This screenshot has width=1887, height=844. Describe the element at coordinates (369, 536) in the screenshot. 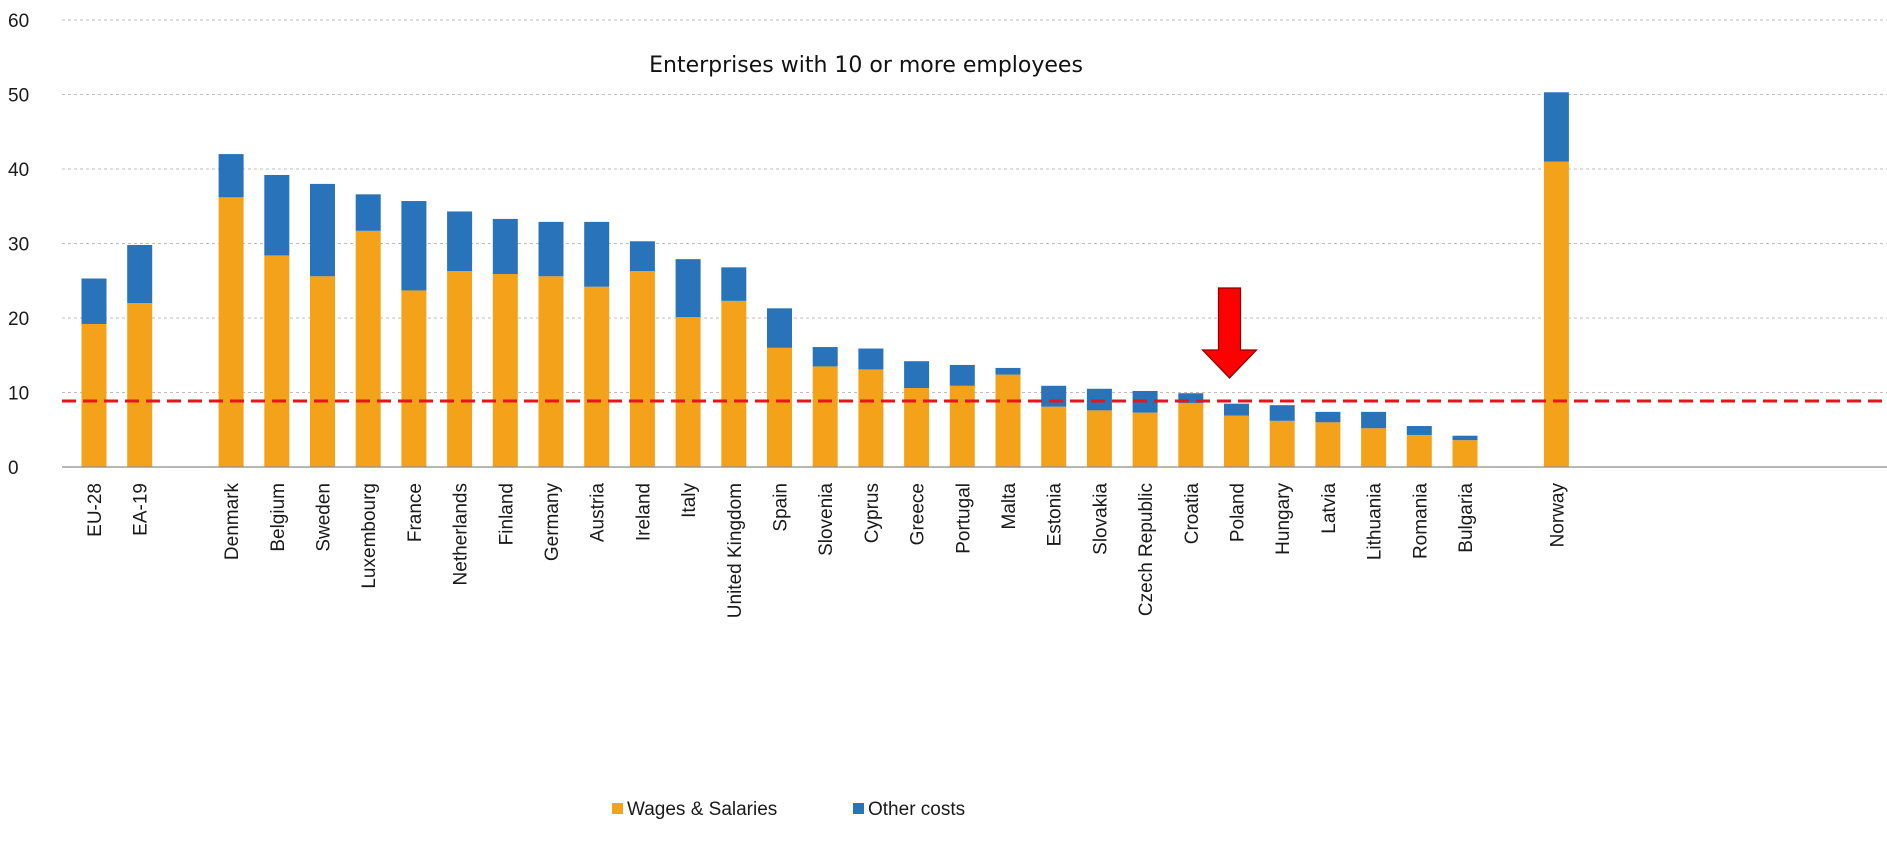

I see `x-tick-label: Luxembourg` at that location.